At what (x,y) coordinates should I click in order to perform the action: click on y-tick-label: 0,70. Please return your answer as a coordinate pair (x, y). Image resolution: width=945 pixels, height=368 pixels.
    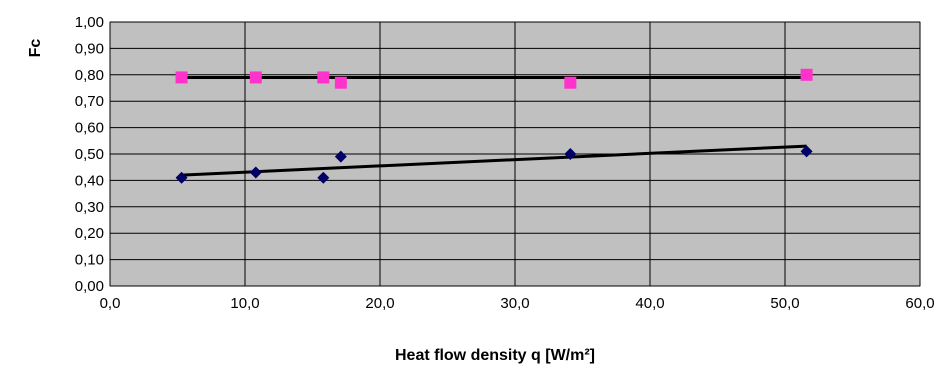
    Looking at the image, I should click on (89, 101).